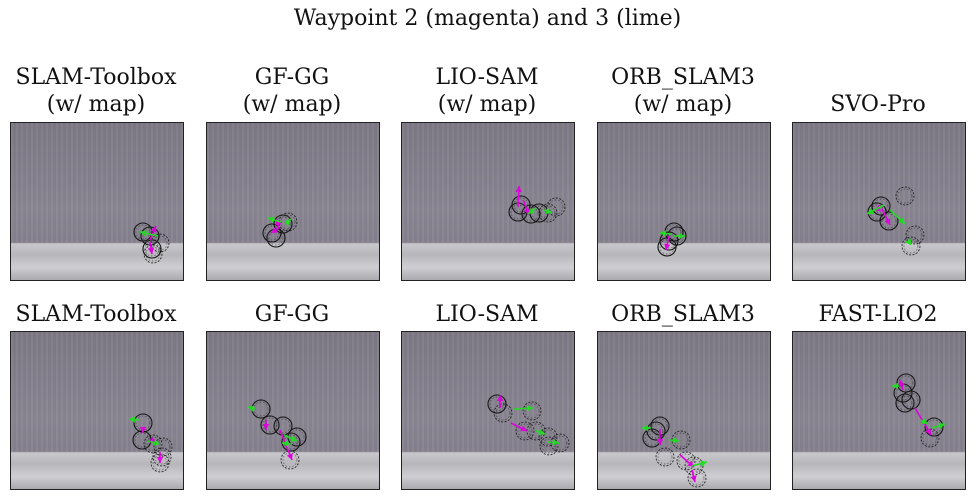  I want to click on panel-title: LIO-SAM, so click(487, 314).